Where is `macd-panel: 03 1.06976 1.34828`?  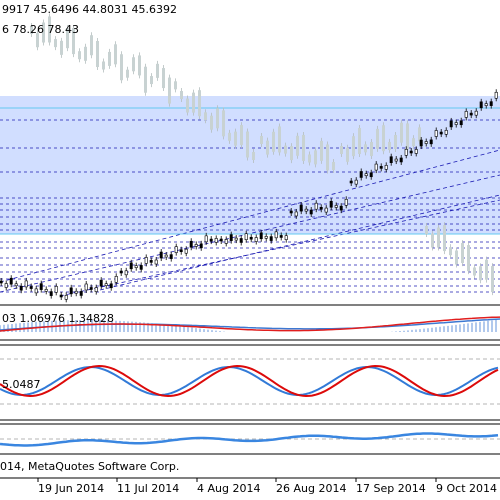
macd-panel: 03 1.06976 1.34828 is located at coordinates (250, 322).